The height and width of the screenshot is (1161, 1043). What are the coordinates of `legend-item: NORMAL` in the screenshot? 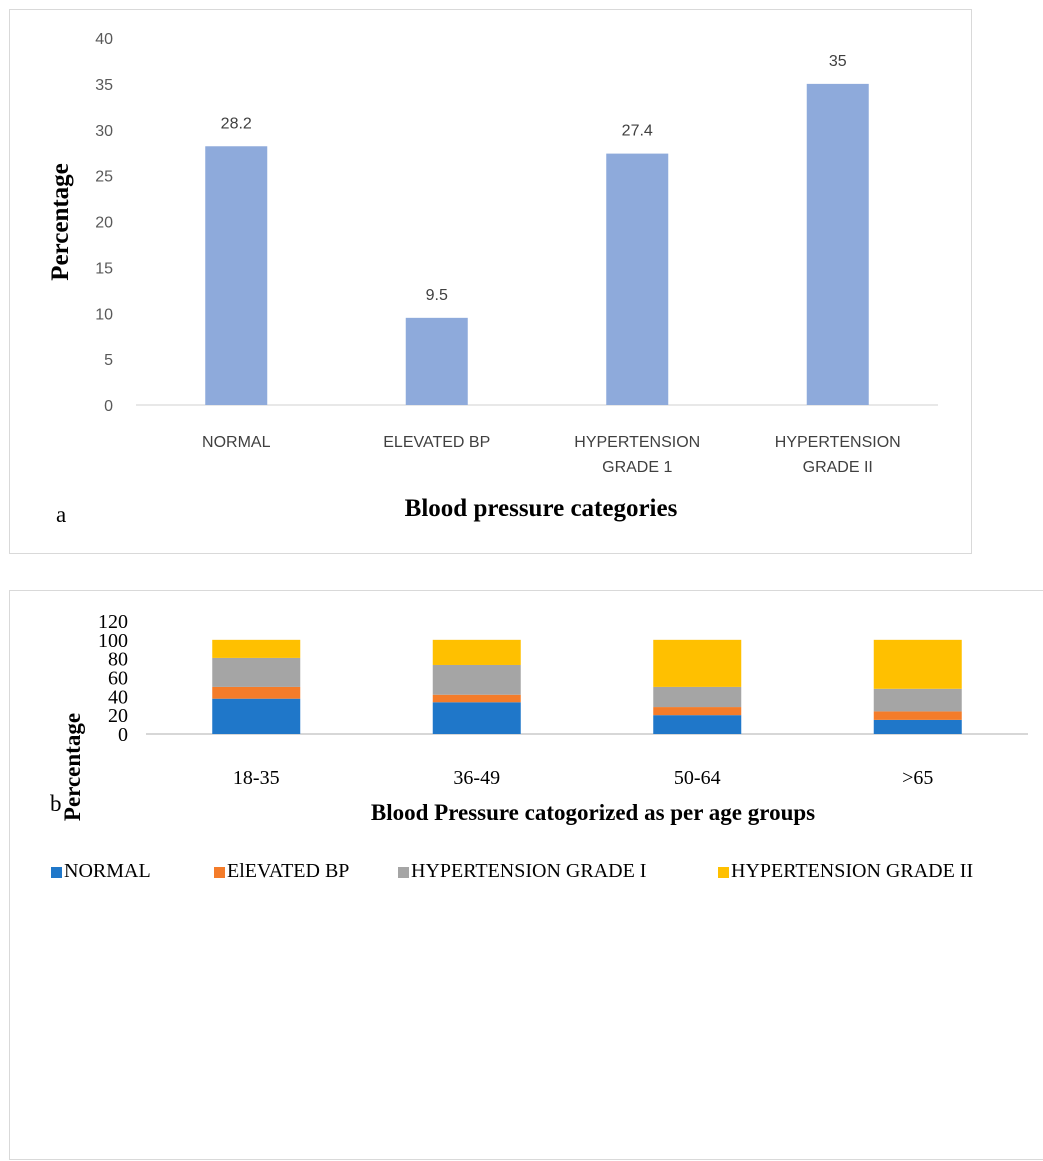 It's located at (101, 871).